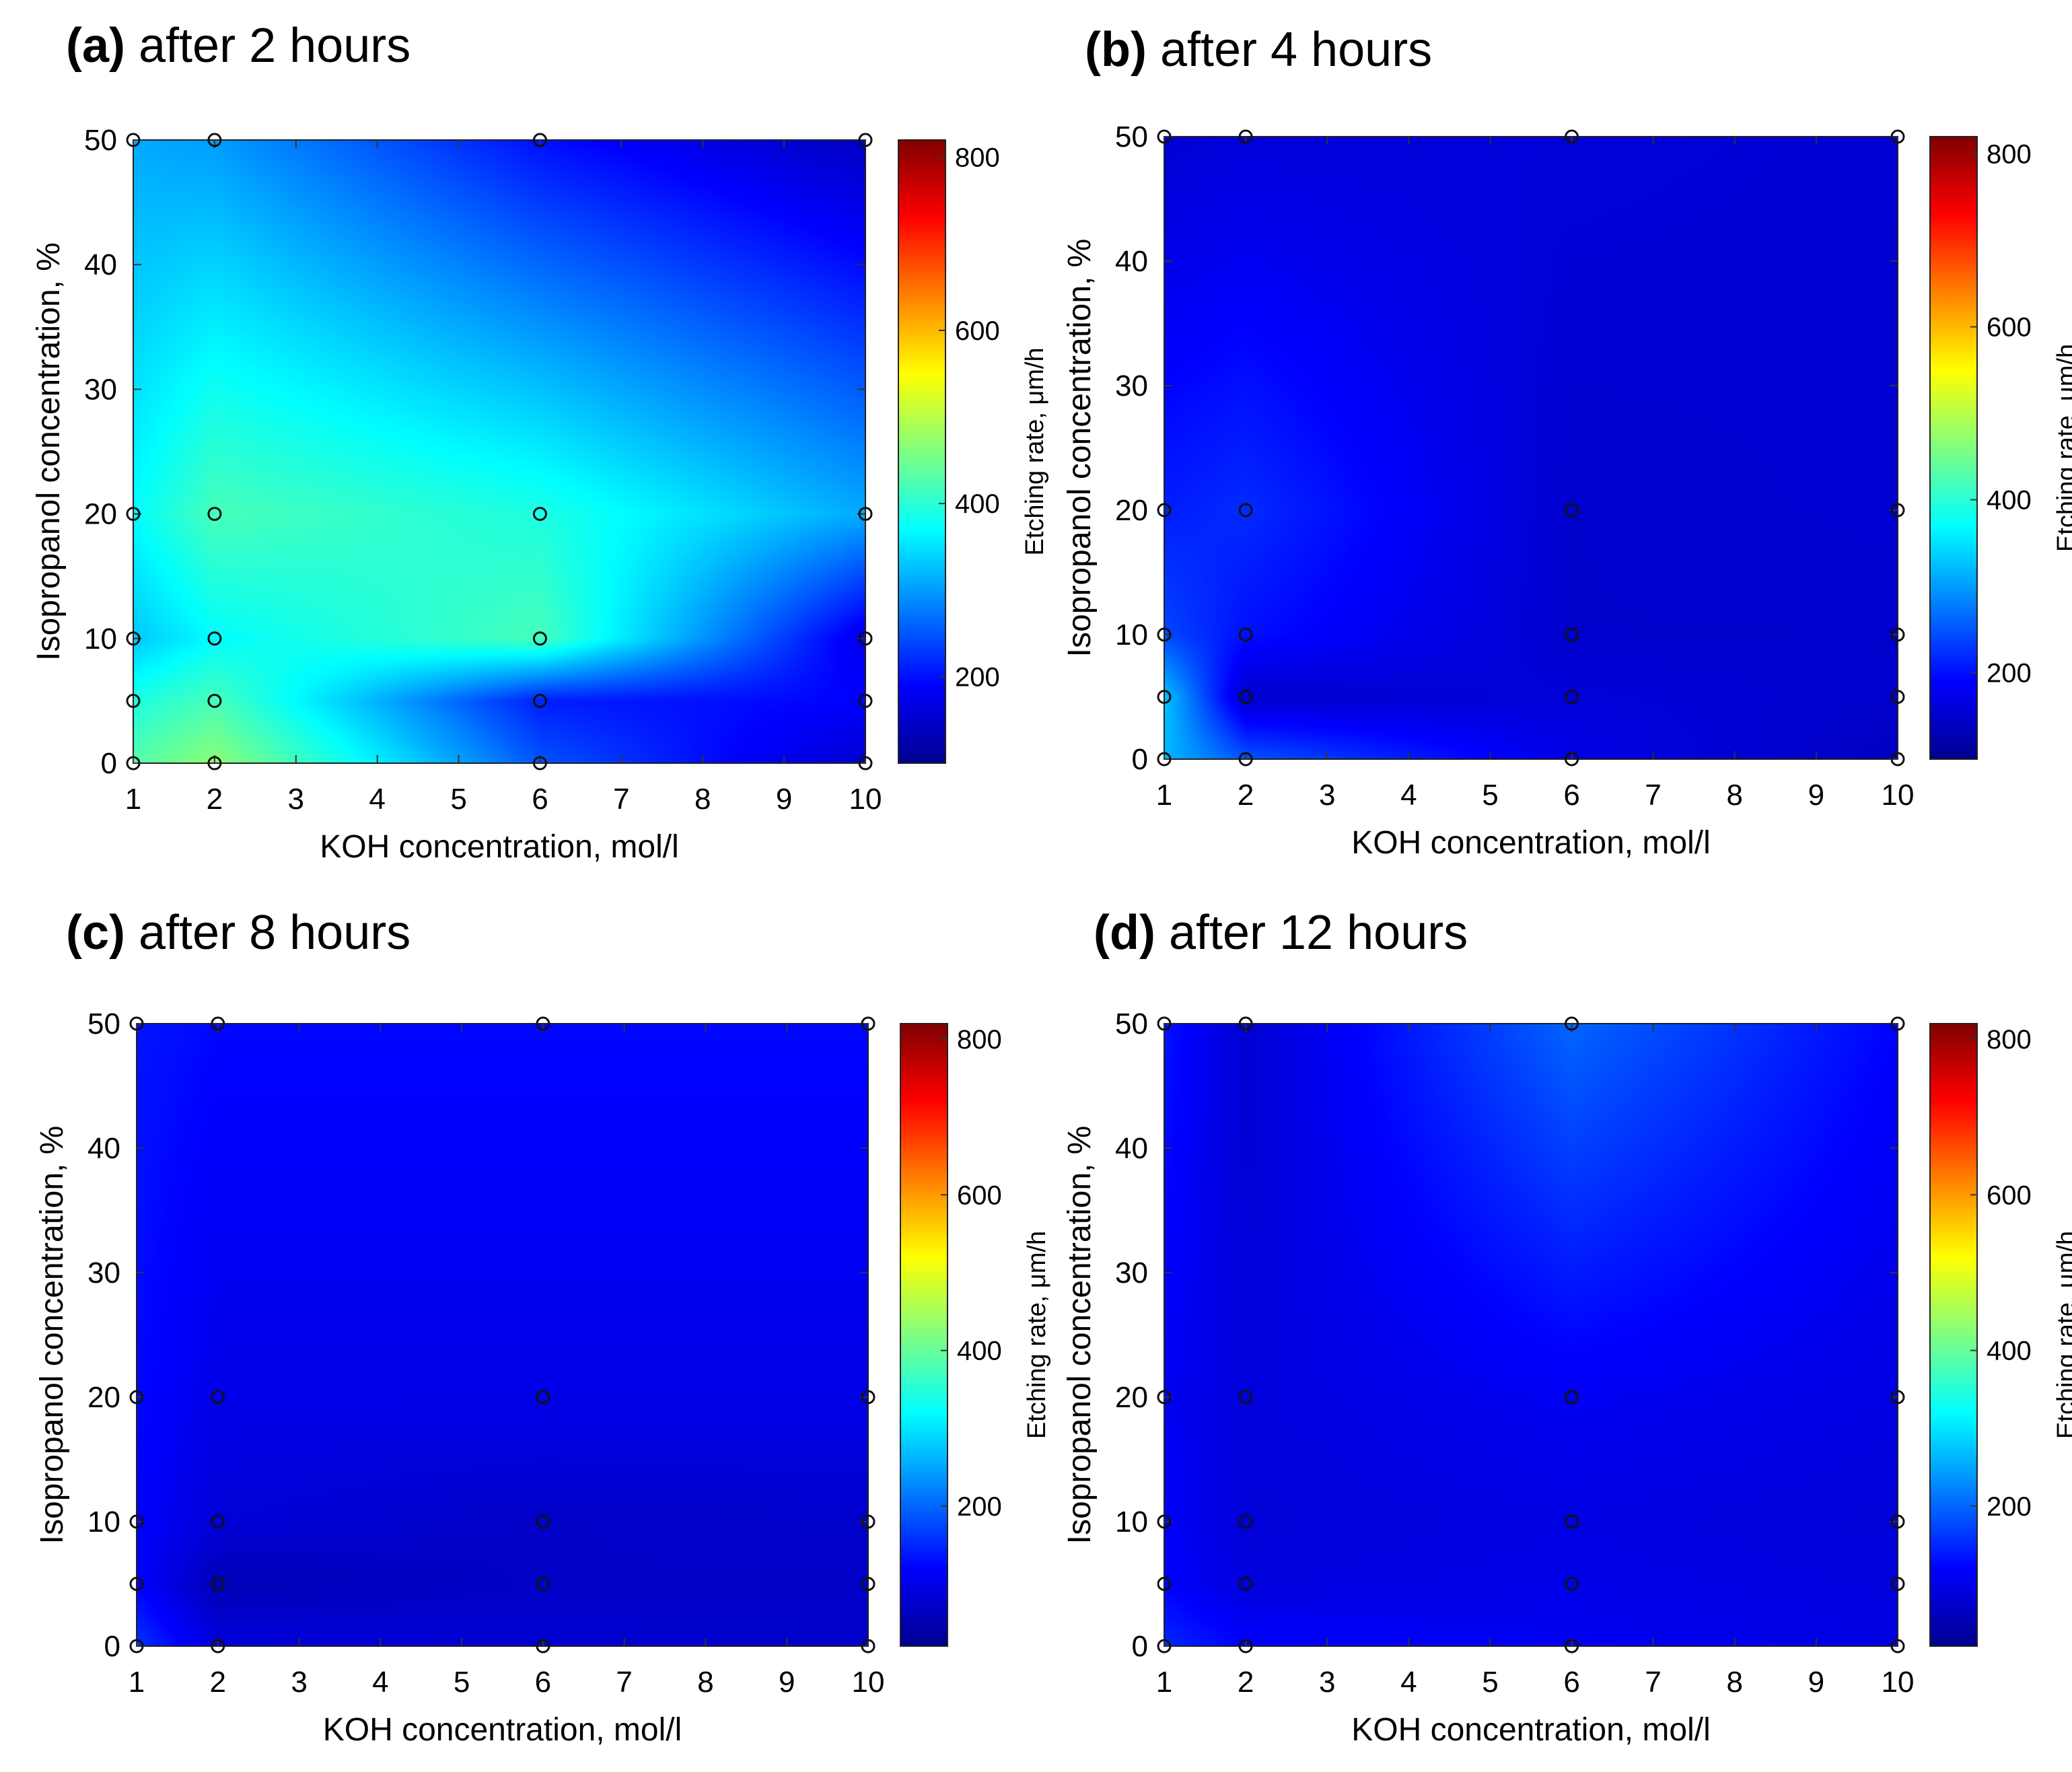  I want to click on heatmap-surface, so click(499, 451).